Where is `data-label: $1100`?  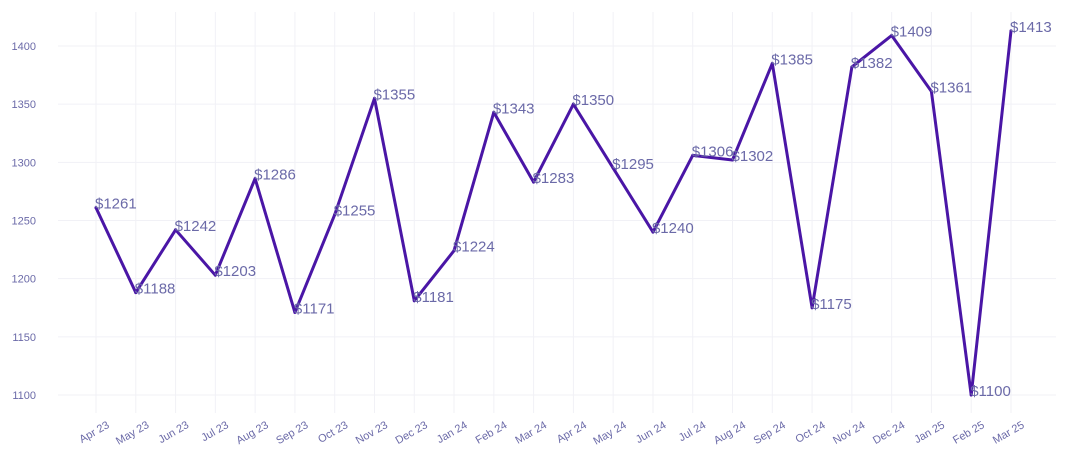
data-label: $1100 is located at coordinates (990, 391).